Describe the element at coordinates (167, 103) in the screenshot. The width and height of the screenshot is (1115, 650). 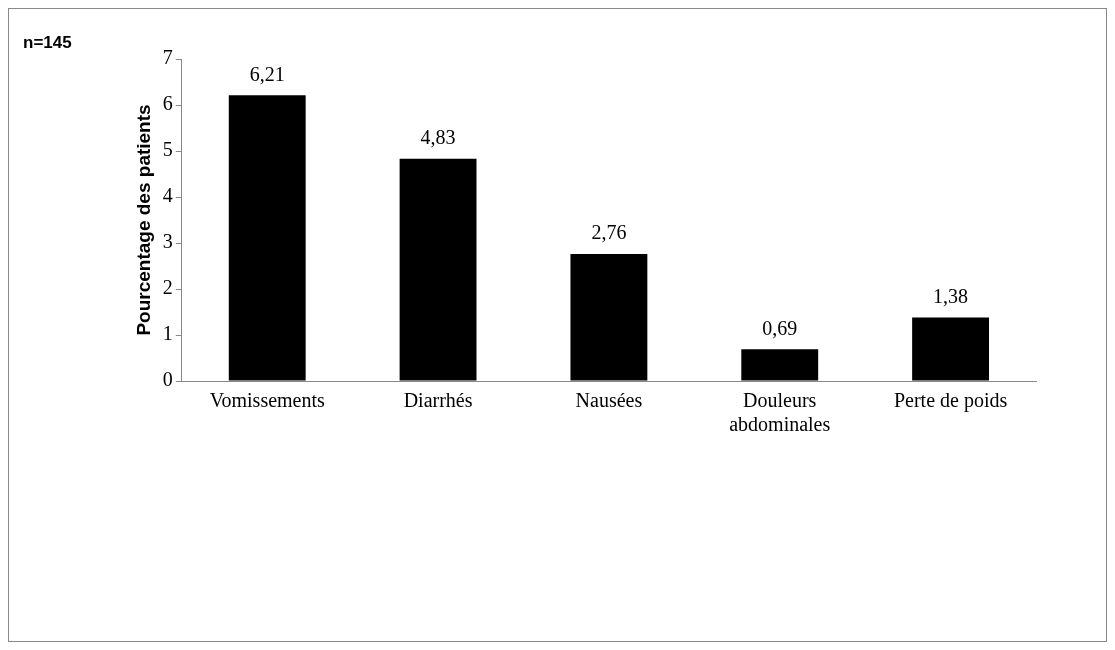
I see `y-tick-label: 6` at that location.